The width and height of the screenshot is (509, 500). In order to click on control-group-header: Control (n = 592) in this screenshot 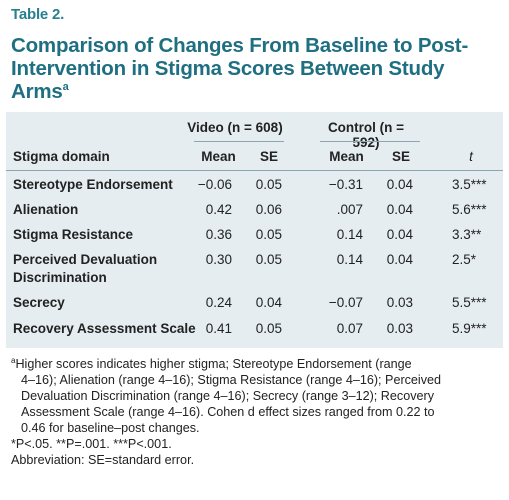, I will do `click(366, 135)`.